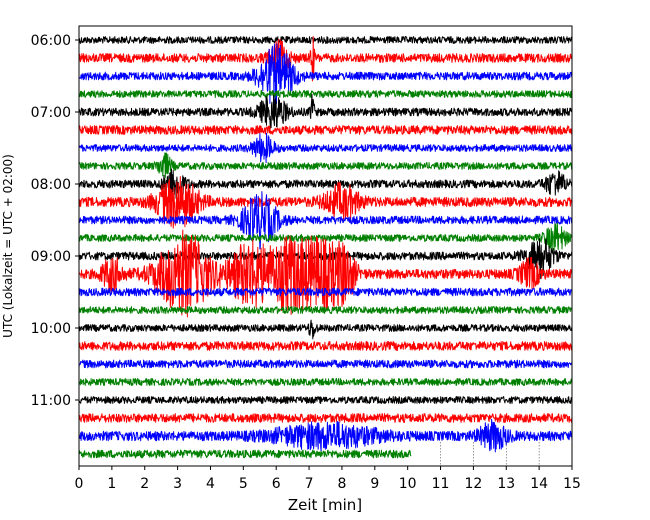 The width and height of the screenshot is (650, 520). What do you see at coordinates (210, 484) in the screenshot?
I see `x-tick-label: 4` at bounding box center [210, 484].